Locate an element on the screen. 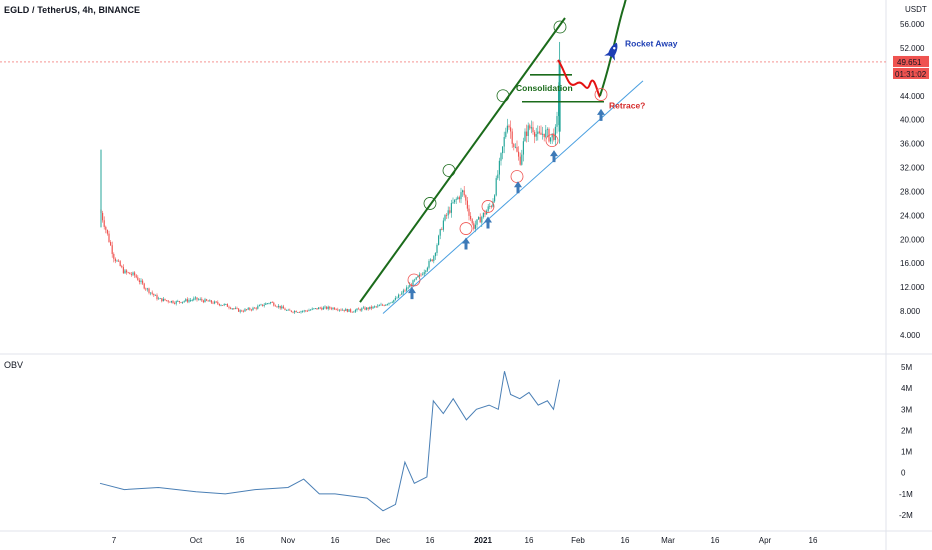  time-tick-label: Mar is located at coordinates (668, 540).